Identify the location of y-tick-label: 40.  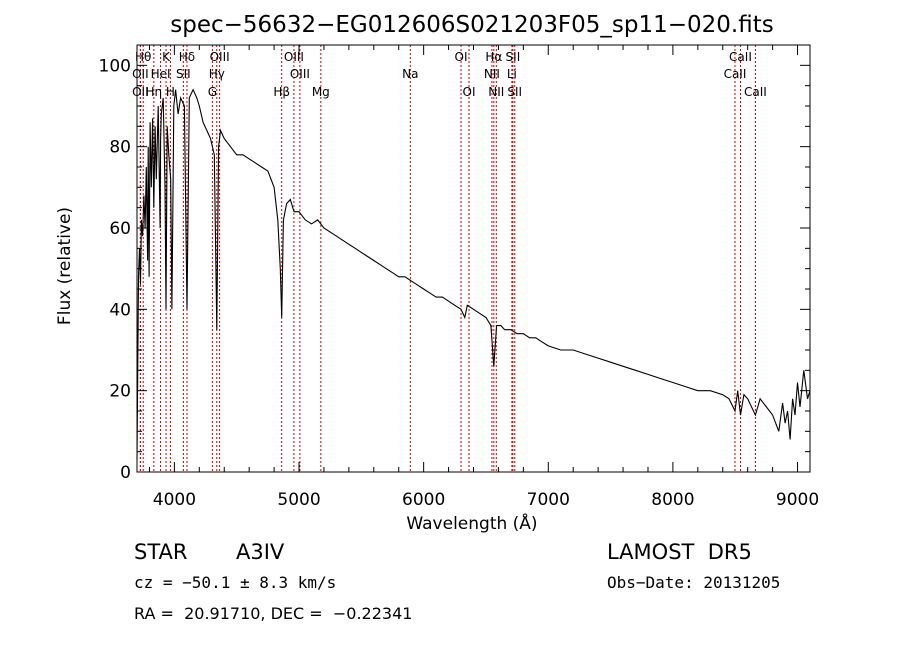
(120, 310).